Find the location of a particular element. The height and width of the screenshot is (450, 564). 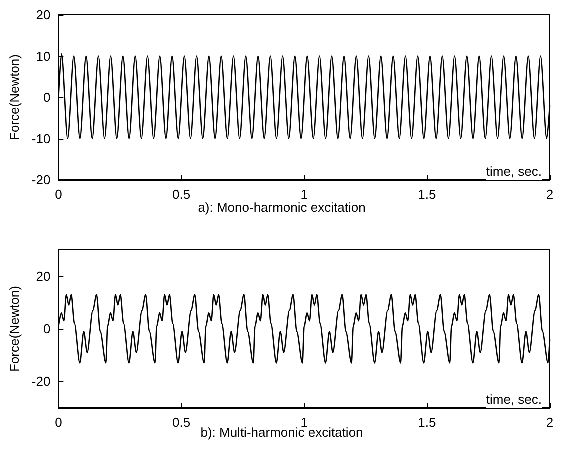

y-tick-label: -10 is located at coordinates (41, 138).